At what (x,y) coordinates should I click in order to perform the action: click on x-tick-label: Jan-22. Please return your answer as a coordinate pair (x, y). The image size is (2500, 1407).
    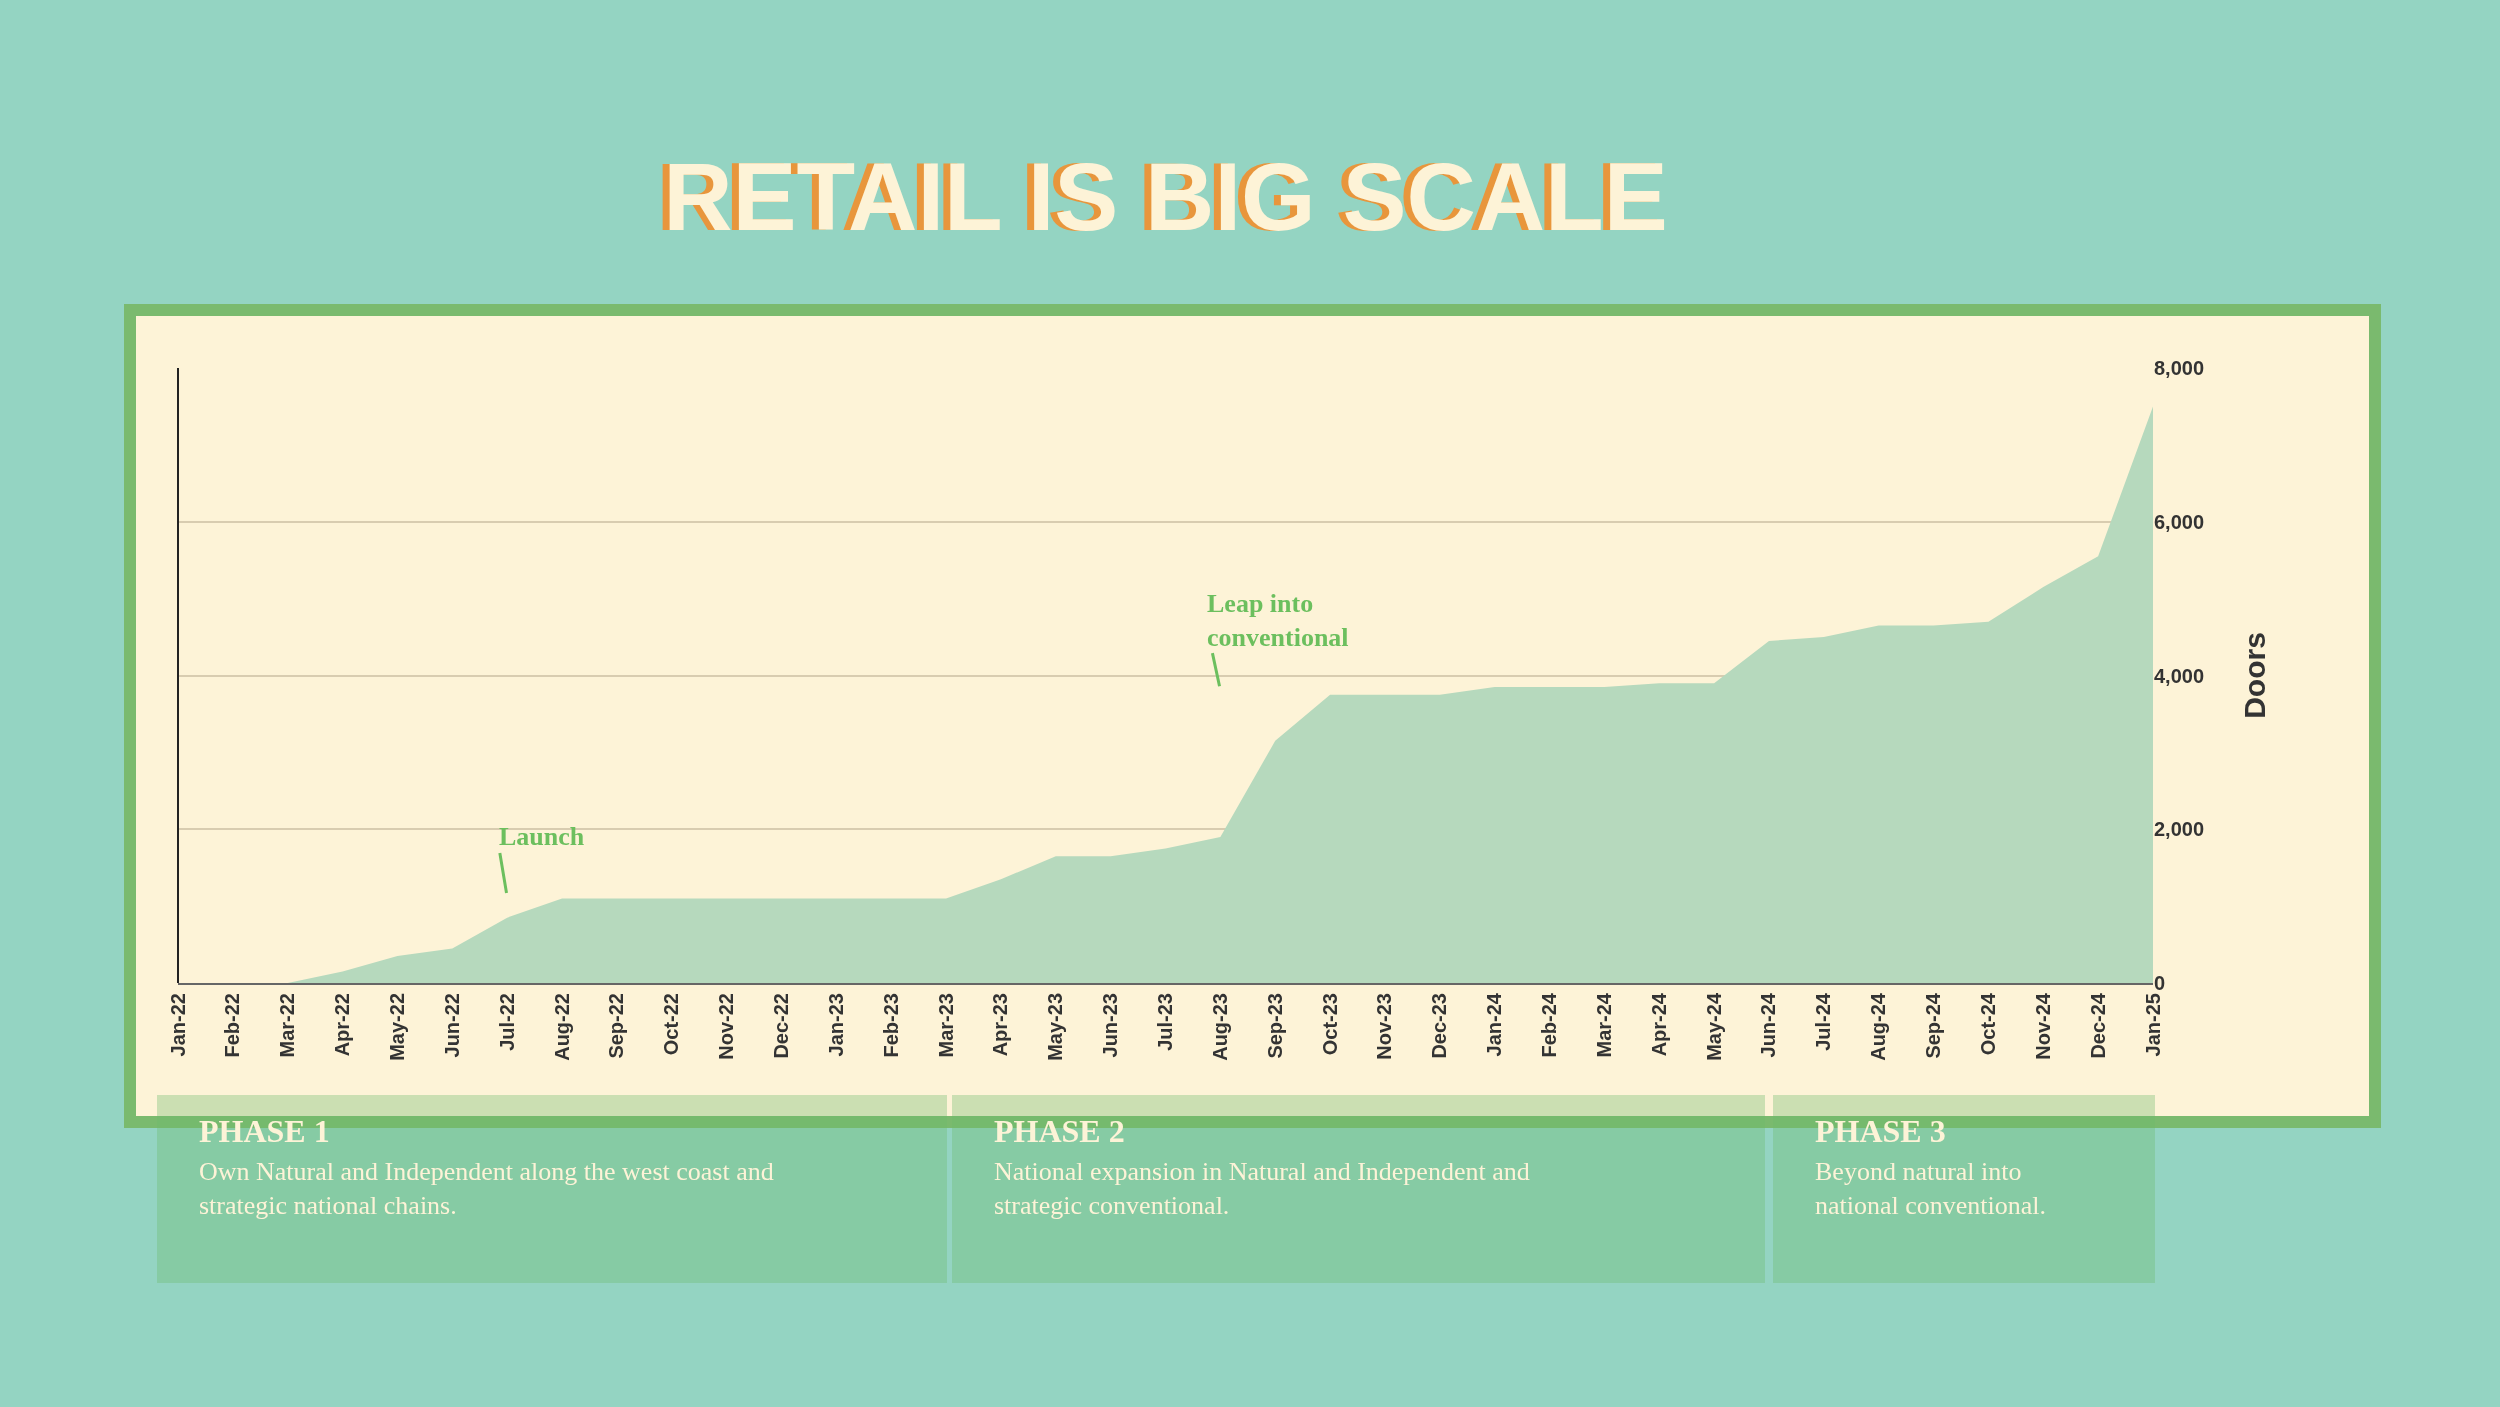
    Looking at the image, I should click on (177, 1025).